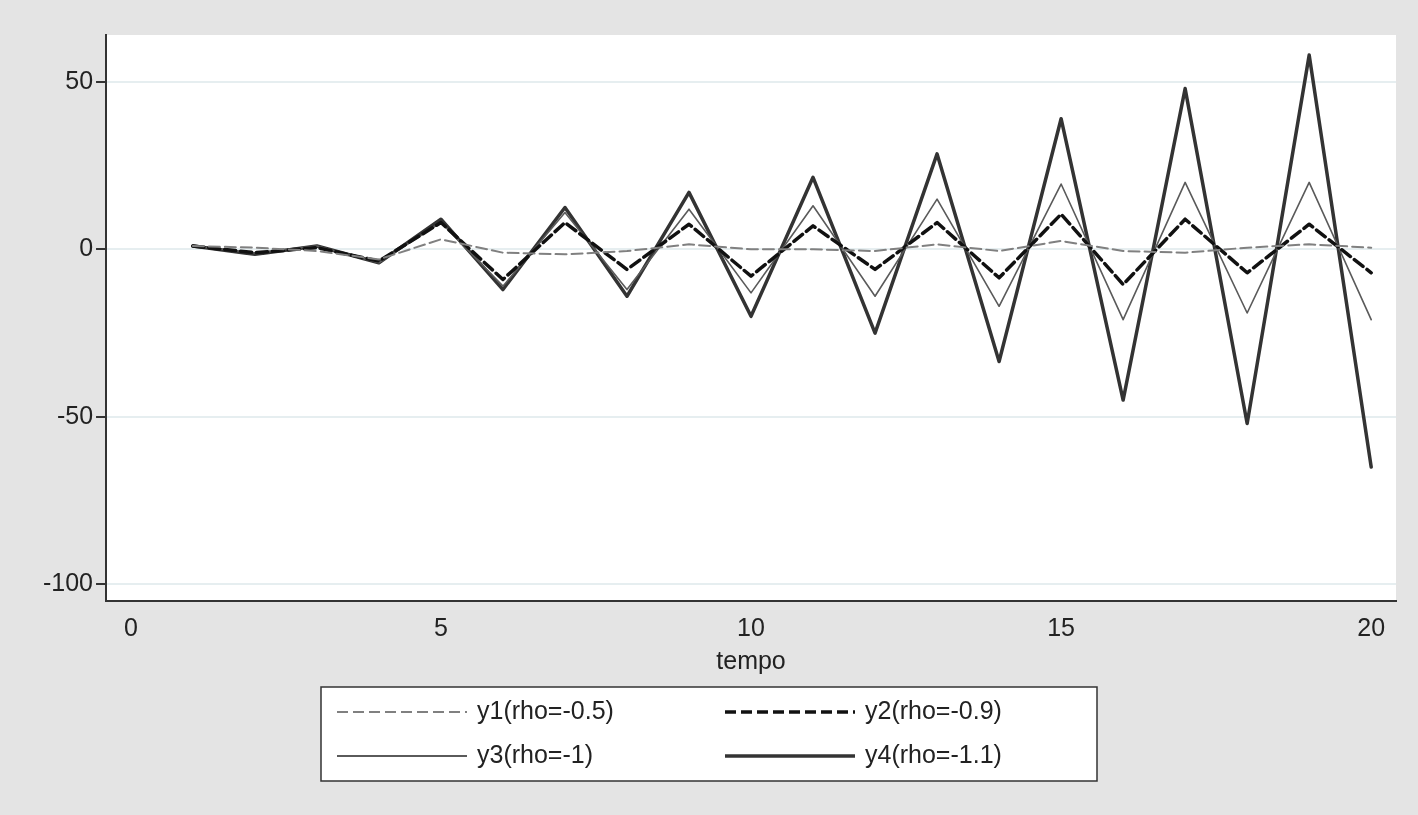 The image size is (1418, 815). Describe the element at coordinates (1061, 626) in the screenshot. I see `x-tick-label: 15` at that location.